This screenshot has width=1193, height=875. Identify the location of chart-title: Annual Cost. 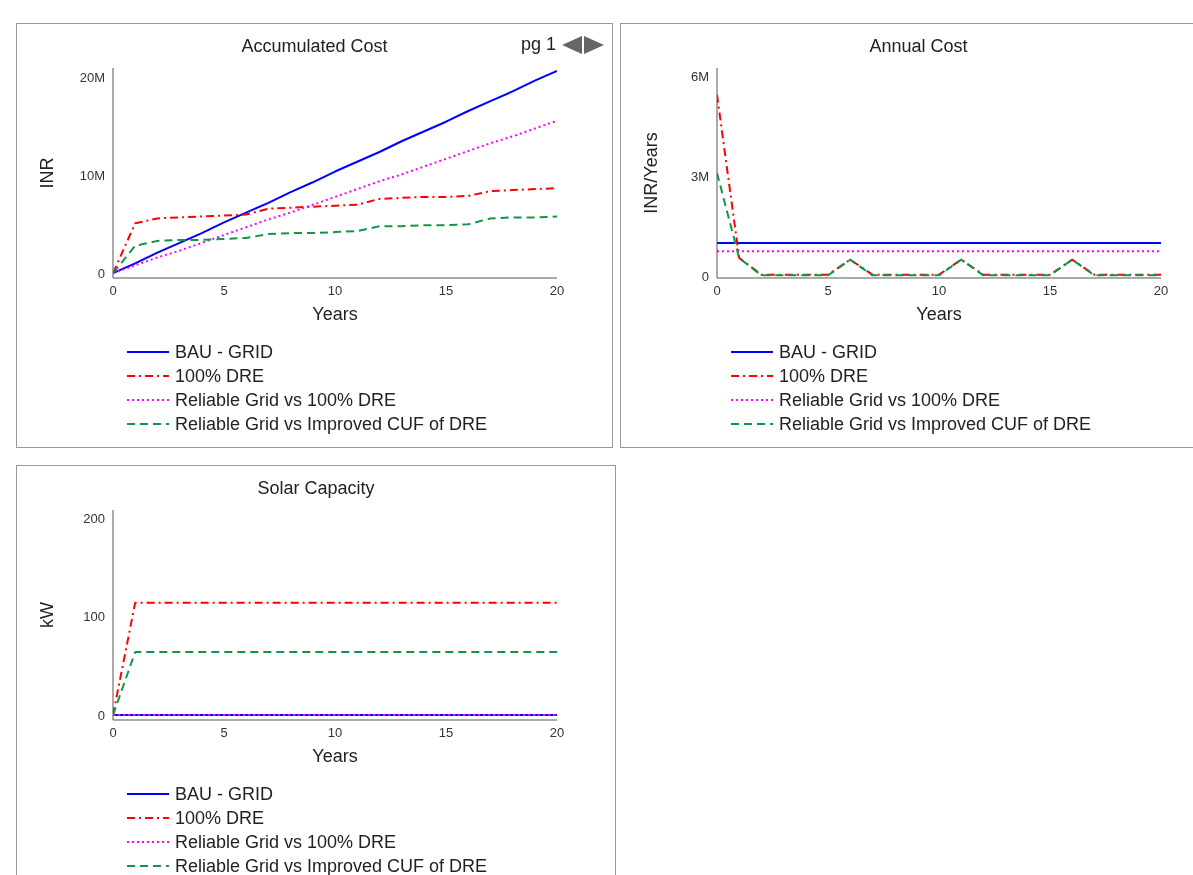
(918, 46).